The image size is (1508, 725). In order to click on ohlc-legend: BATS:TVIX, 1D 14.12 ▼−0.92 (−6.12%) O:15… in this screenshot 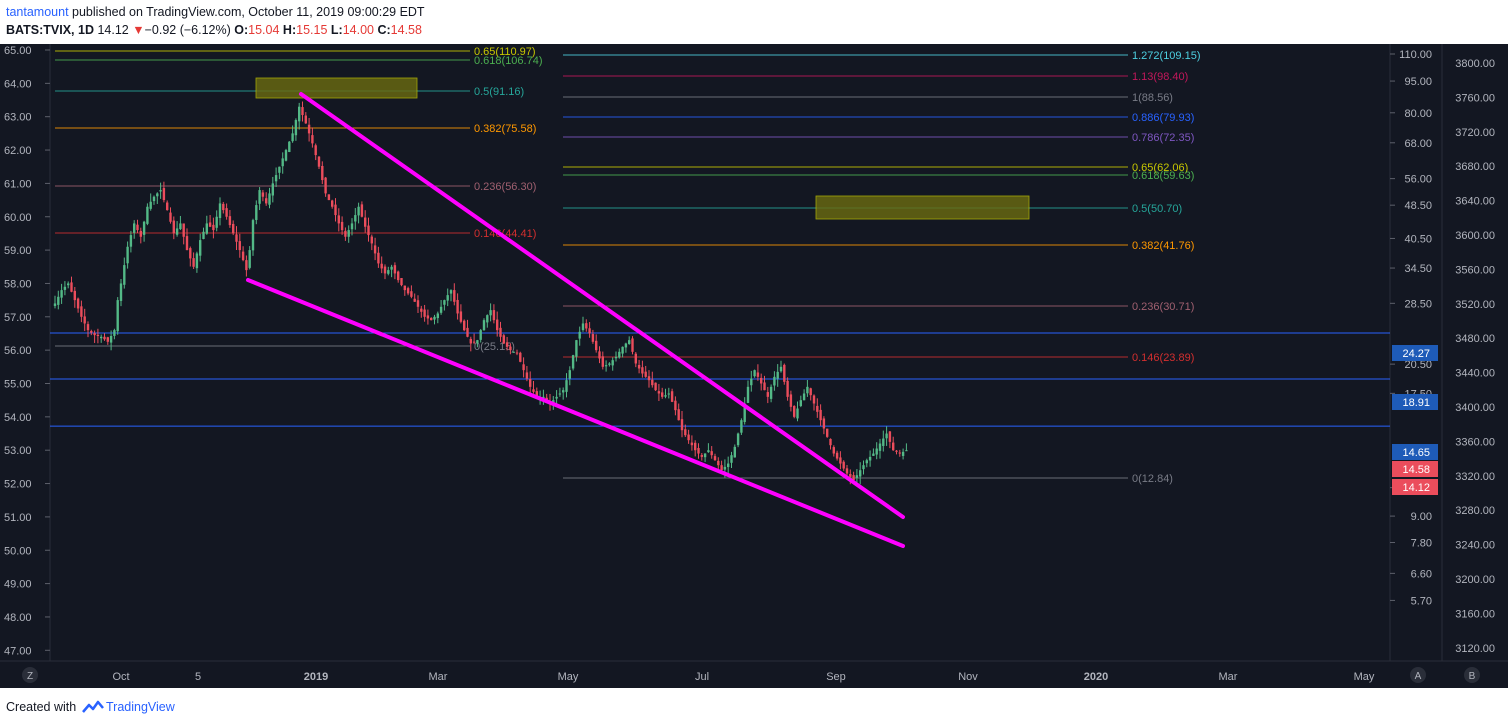, I will do `click(214, 30)`.